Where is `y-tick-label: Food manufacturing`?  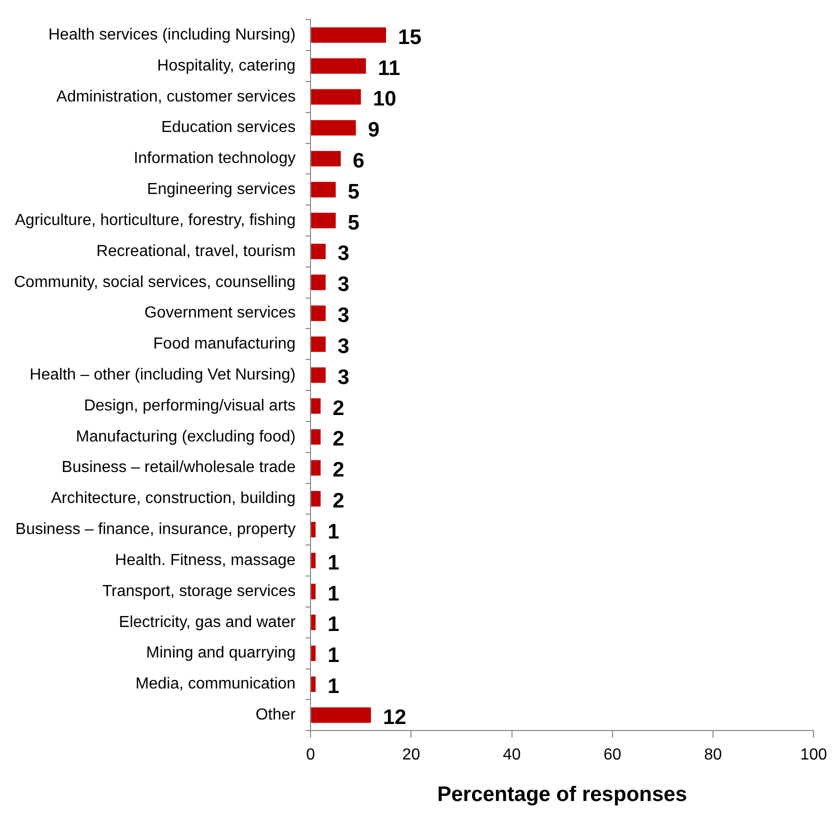 y-tick-label: Food manufacturing is located at coordinates (224, 344).